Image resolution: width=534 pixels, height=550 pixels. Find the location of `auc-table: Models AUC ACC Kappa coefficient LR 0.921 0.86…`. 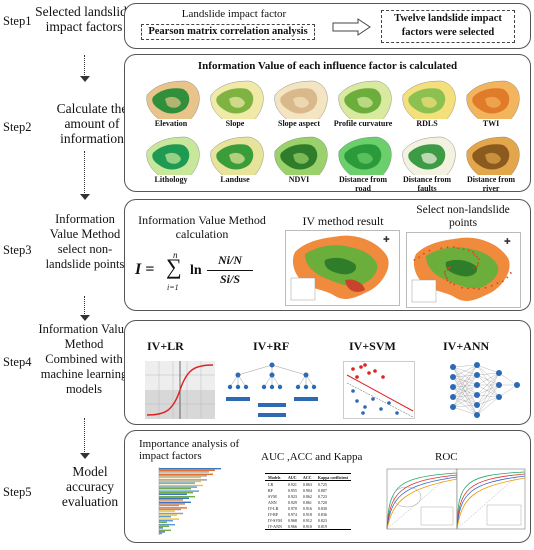

auc-table: Models AUC ACC Kappa coefficient LR 0.921 0.86… is located at coordinates (308, 501).